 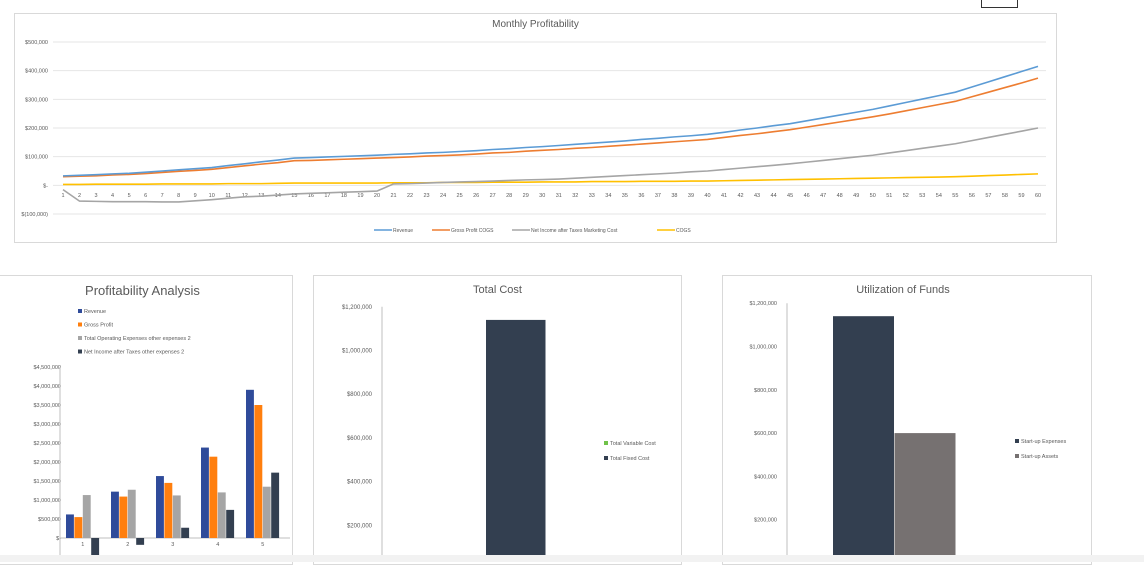 What do you see at coordinates (47, 482) in the screenshot?
I see `y-tick-label: $1,500,000` at bounding box center [47, 482].